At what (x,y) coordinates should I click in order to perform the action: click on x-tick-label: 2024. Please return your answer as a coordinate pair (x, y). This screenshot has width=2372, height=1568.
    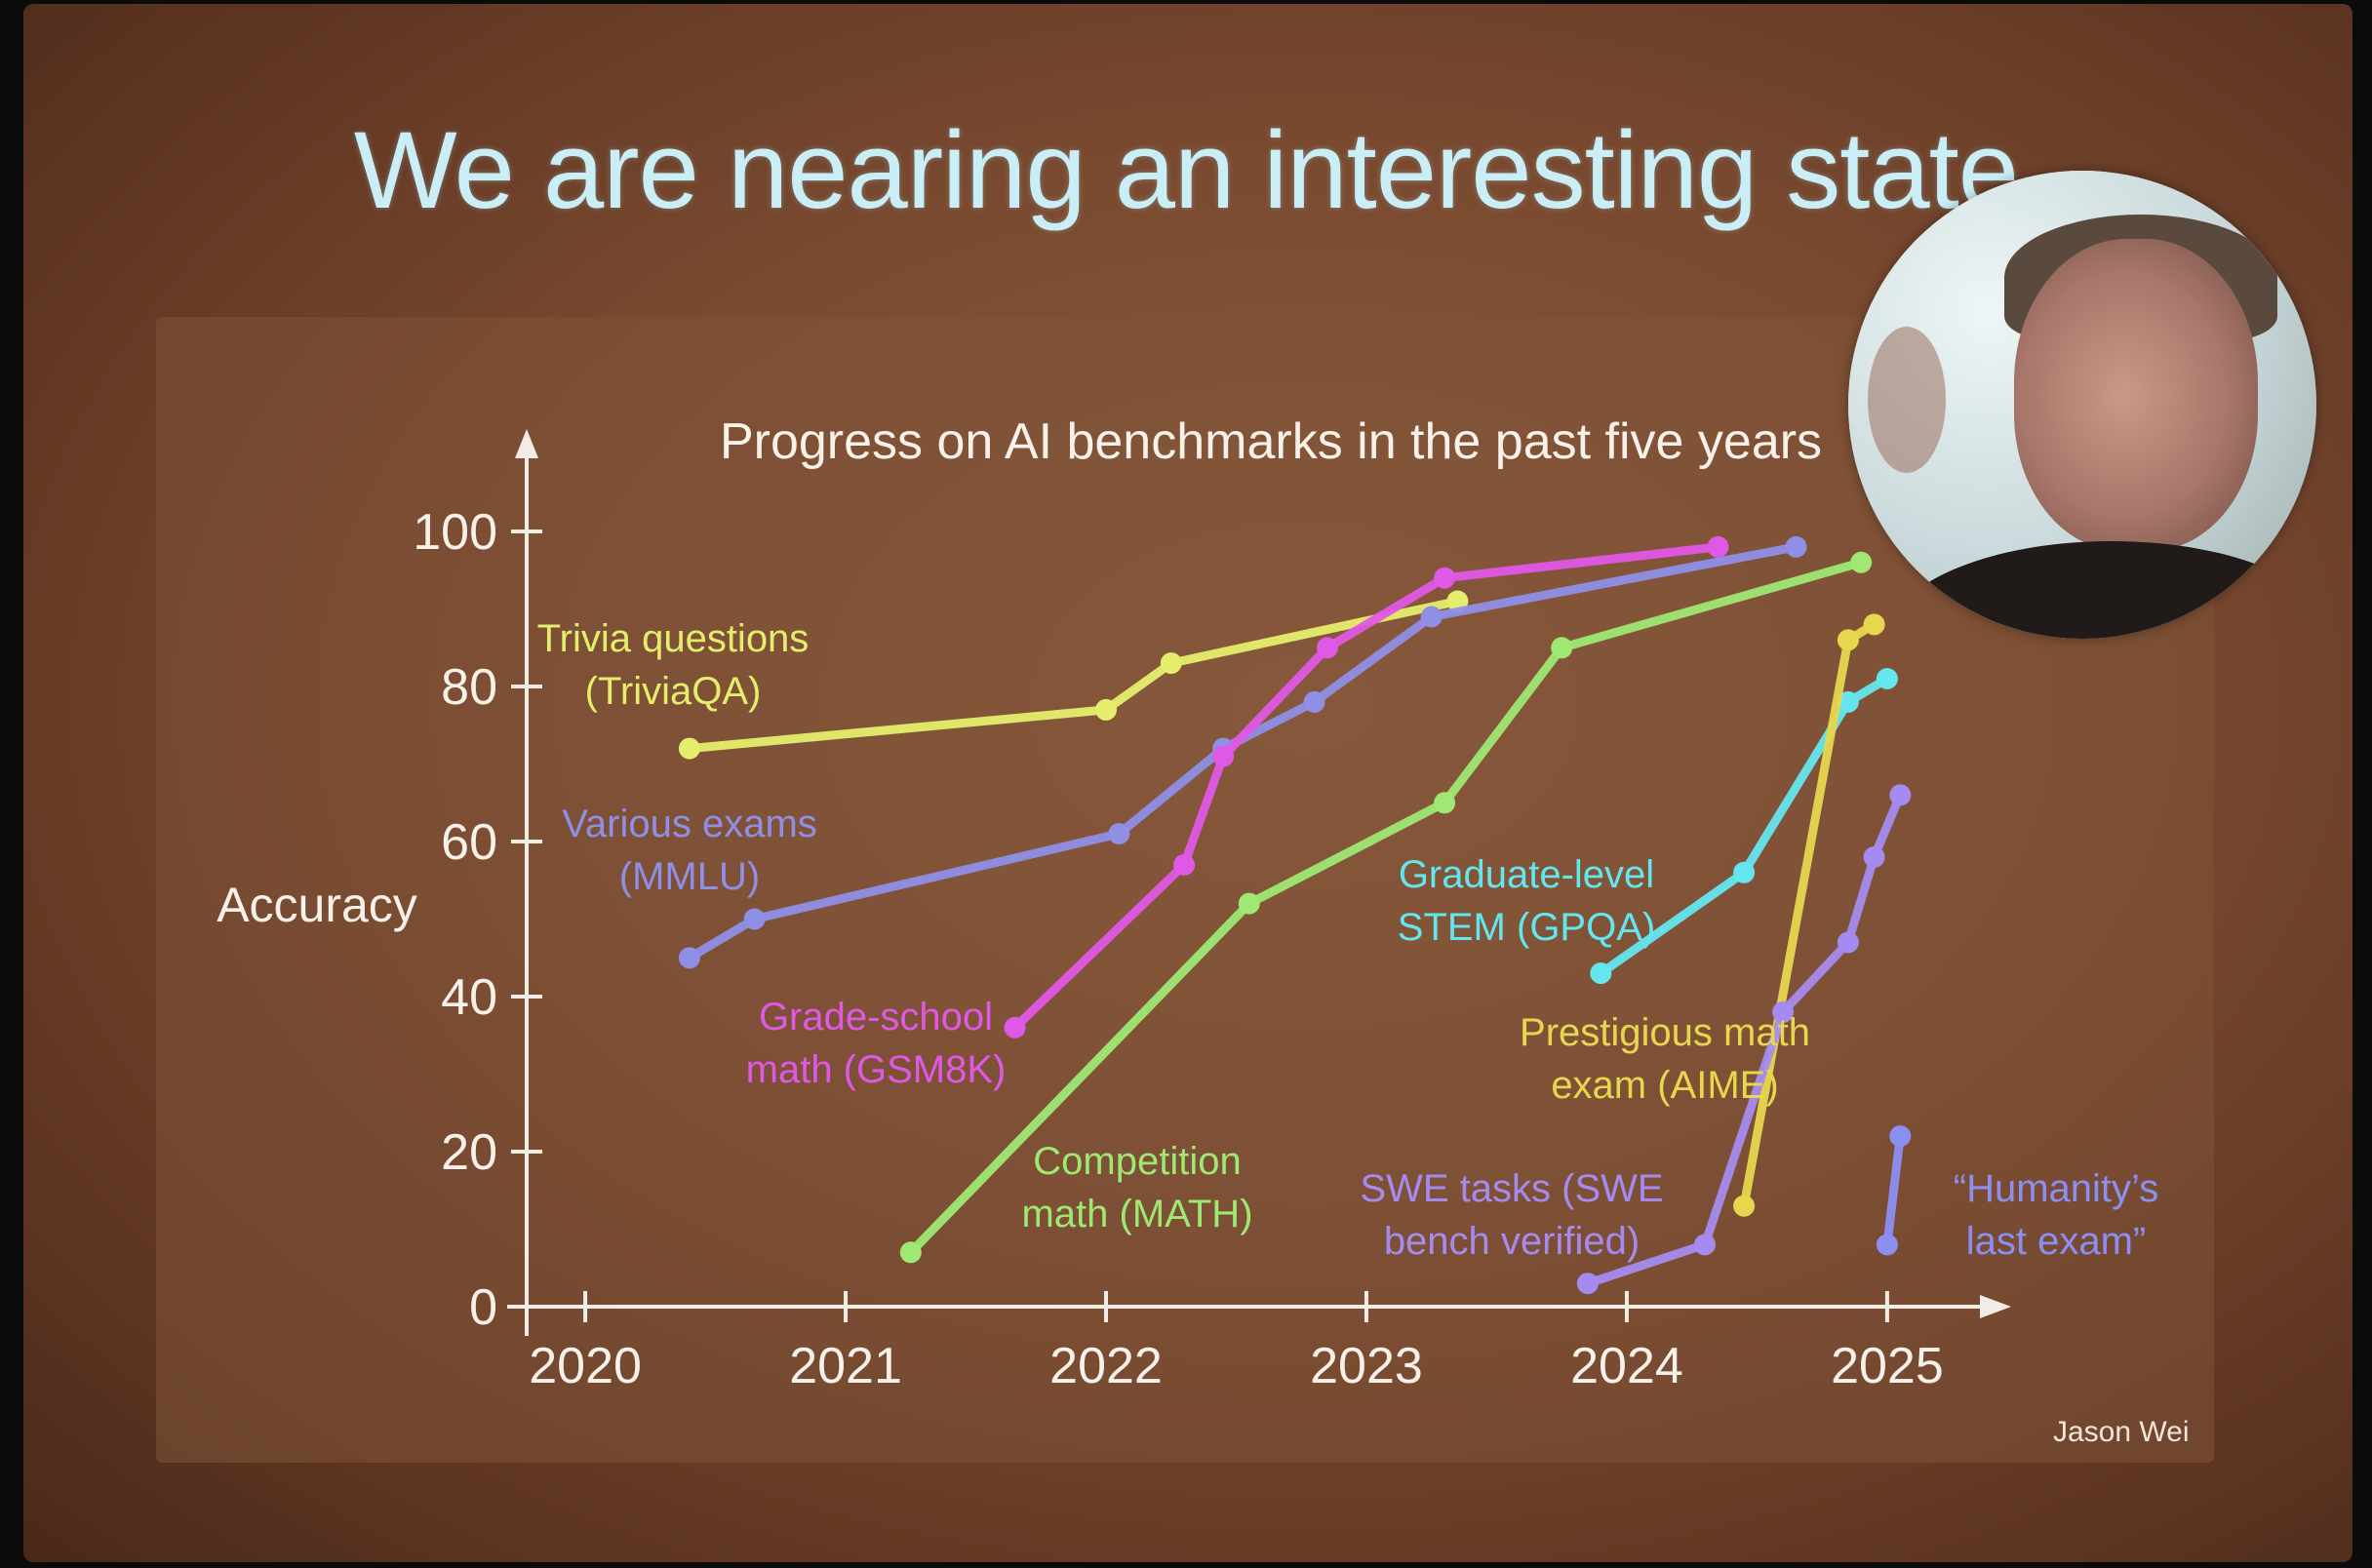
    Looking at the image, I should click on (1626, 1366).